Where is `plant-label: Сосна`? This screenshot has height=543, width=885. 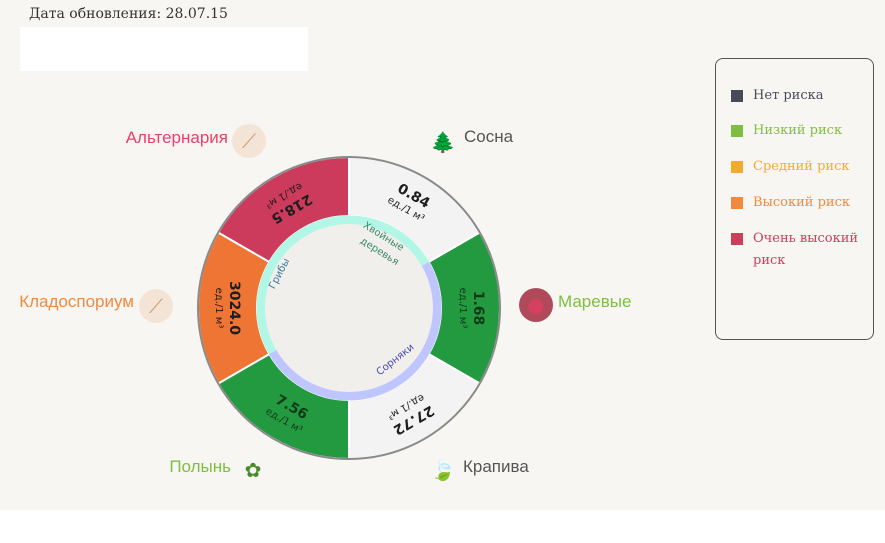 plant-label: Сосна is located at coordinates (489, 136).